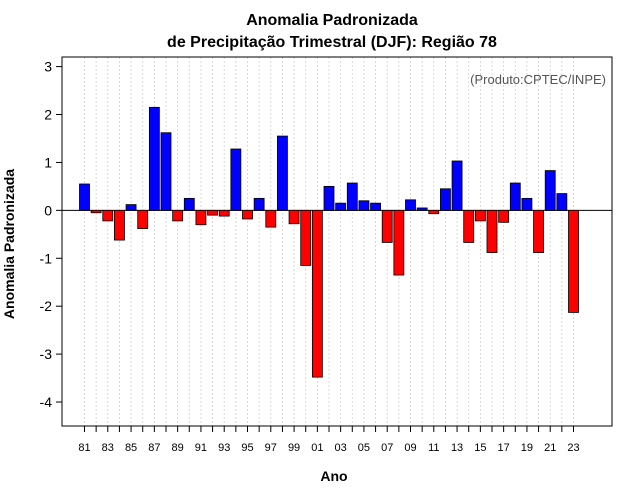 Image resolution: width=640 pixels, height=500 pixels. What do you see at coordinates (178, 448) in the screenshot?
I see `x-tick-label: 89` at bounding box center [178, 448].